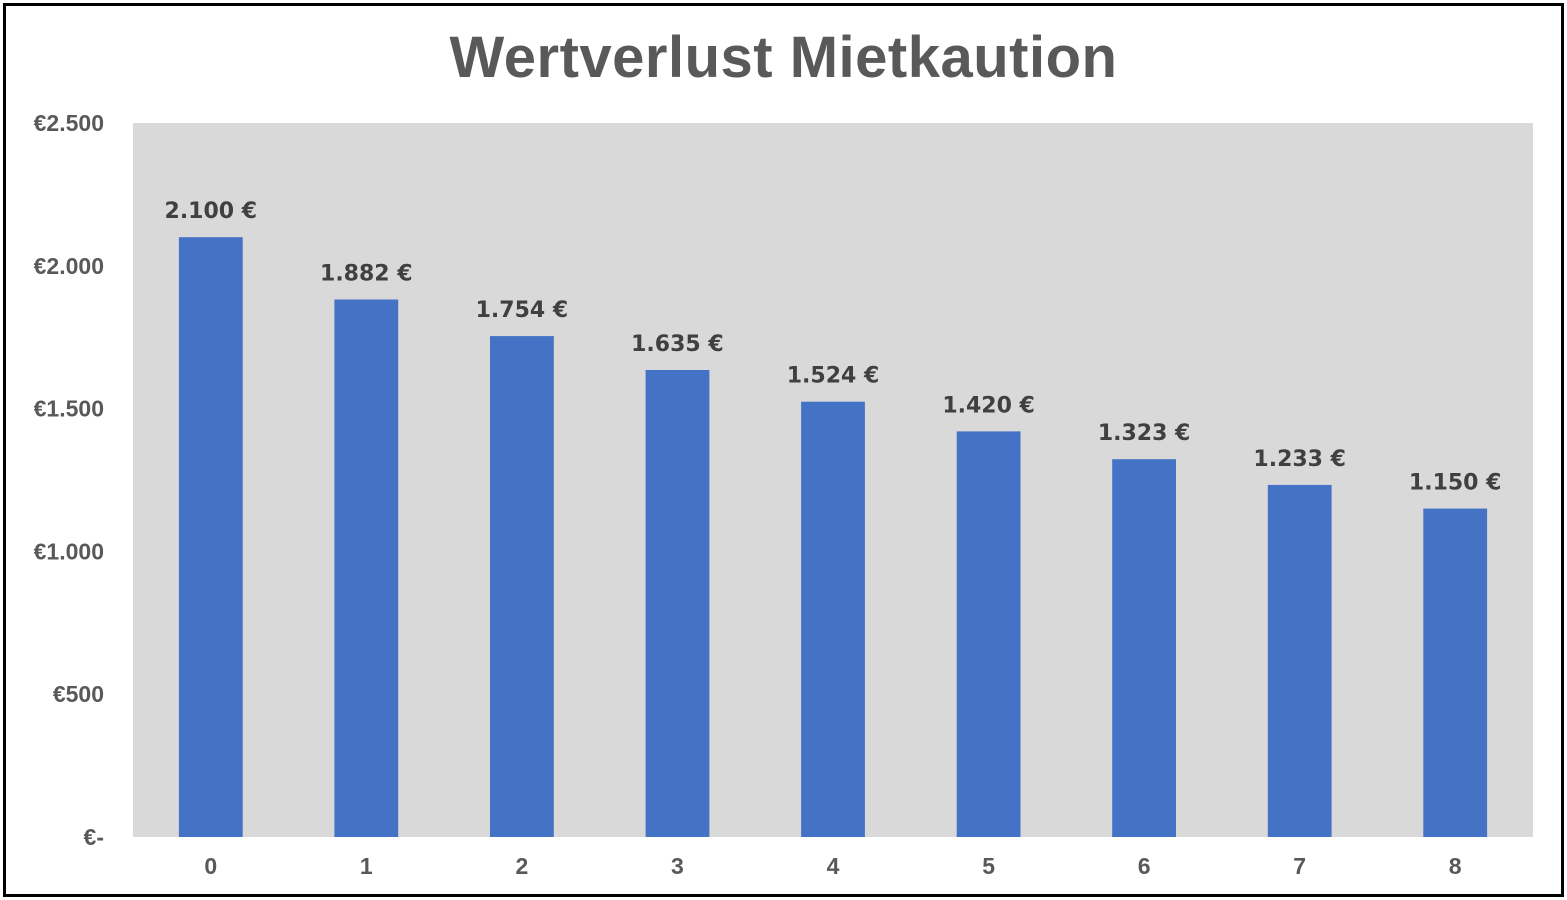 Image resolution: width=1567 pixels, height=900 pixels. What do you see at coordinates (69, 409) in the screenshot?
I see `y-tick-label-1500: €1.500` at bounding box center [69, 409].